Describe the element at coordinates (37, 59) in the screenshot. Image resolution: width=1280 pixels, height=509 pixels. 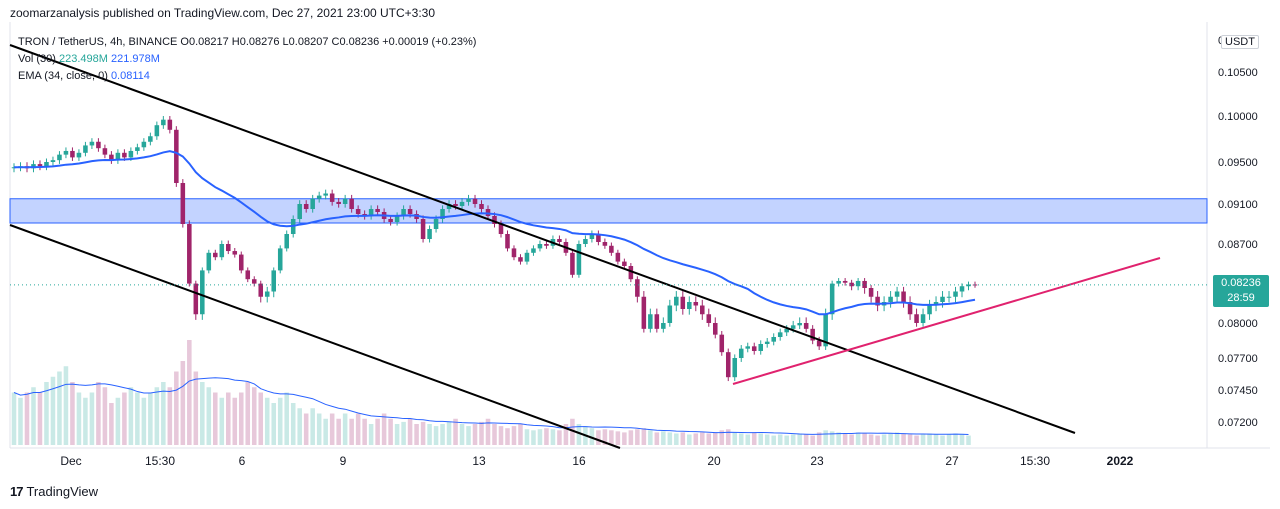
I see `volume-label: Vol (30)` at that location.